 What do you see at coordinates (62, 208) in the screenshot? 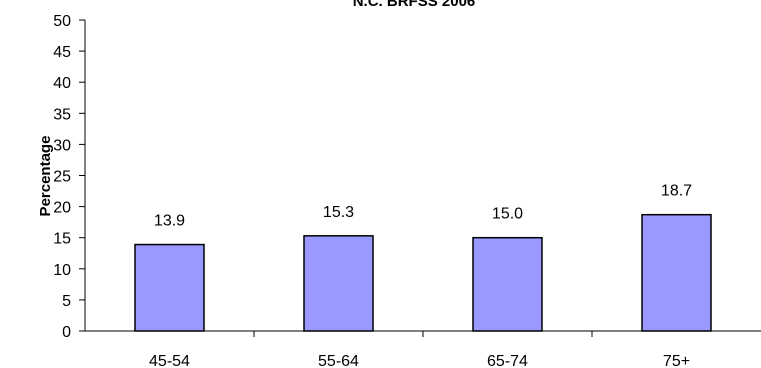
I see `y-tick-label: 20` at bounding box center [62, 208].